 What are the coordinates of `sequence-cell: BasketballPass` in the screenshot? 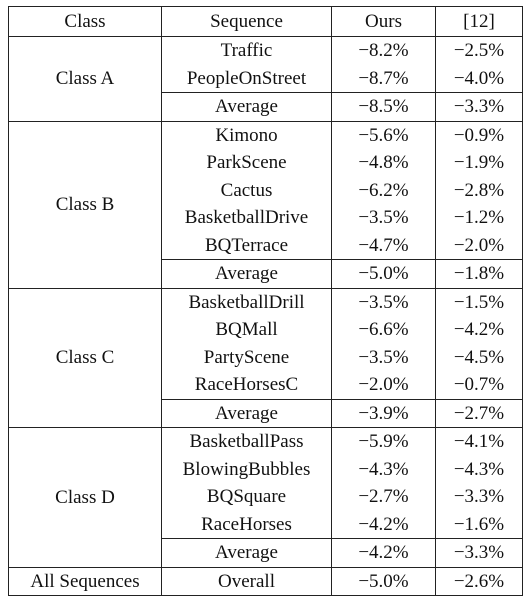 It's located at (246, 441).